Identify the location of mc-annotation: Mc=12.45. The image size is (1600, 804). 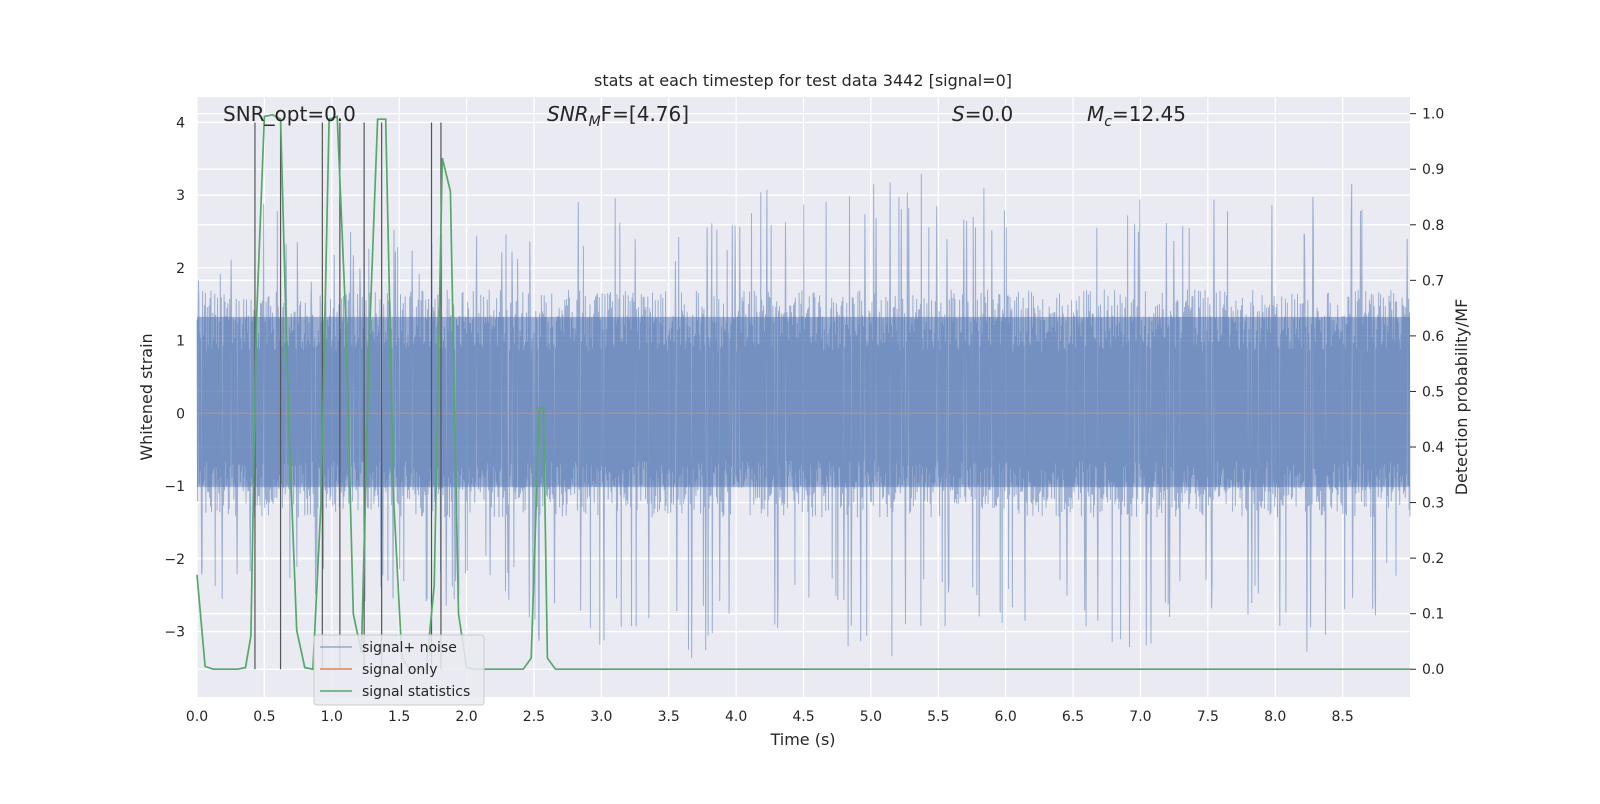
(1136, 116).